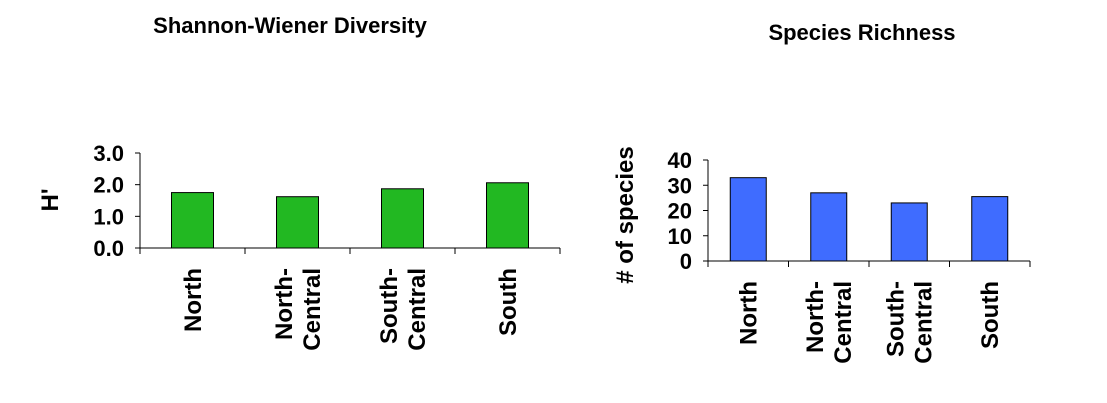  What do you see at coordinates (108, 153) in the screenshot?
I see `y-tick-label: 3.0` at bounding box center [108, 153].